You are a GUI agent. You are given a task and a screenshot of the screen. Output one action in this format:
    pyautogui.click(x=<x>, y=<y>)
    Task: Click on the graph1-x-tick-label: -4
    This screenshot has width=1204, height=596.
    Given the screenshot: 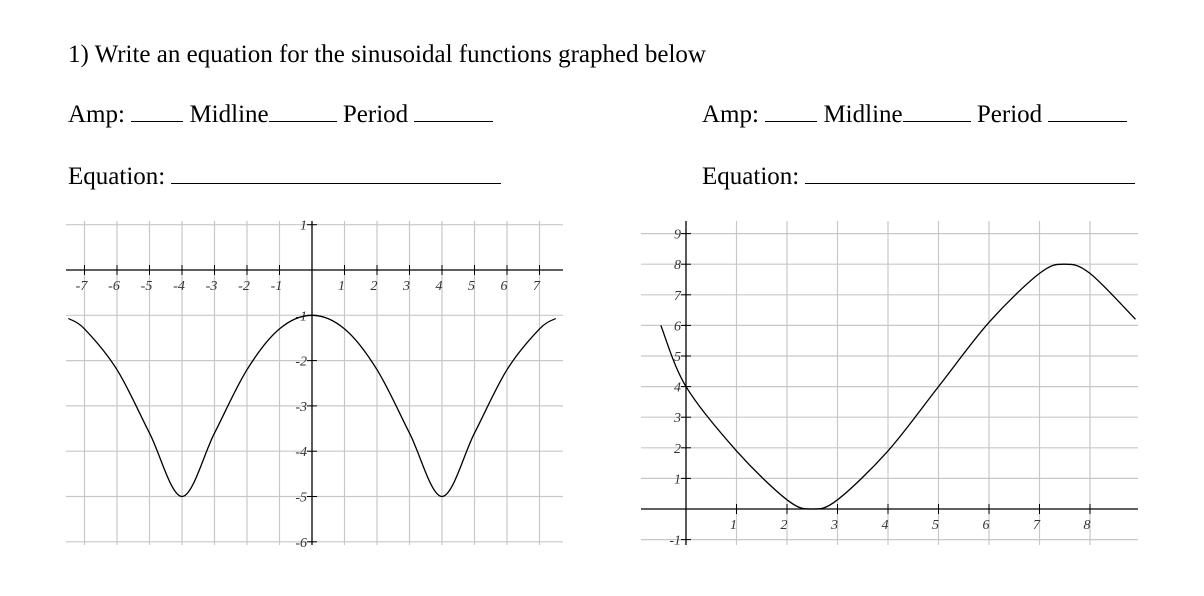 What is the action you would take?
    pyautogui.click(x=179, y=286)
    